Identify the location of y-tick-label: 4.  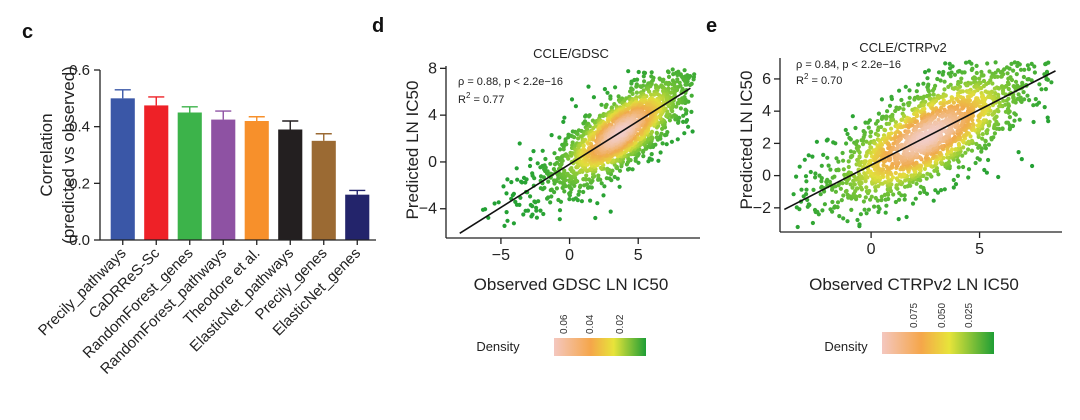
(766, 111).